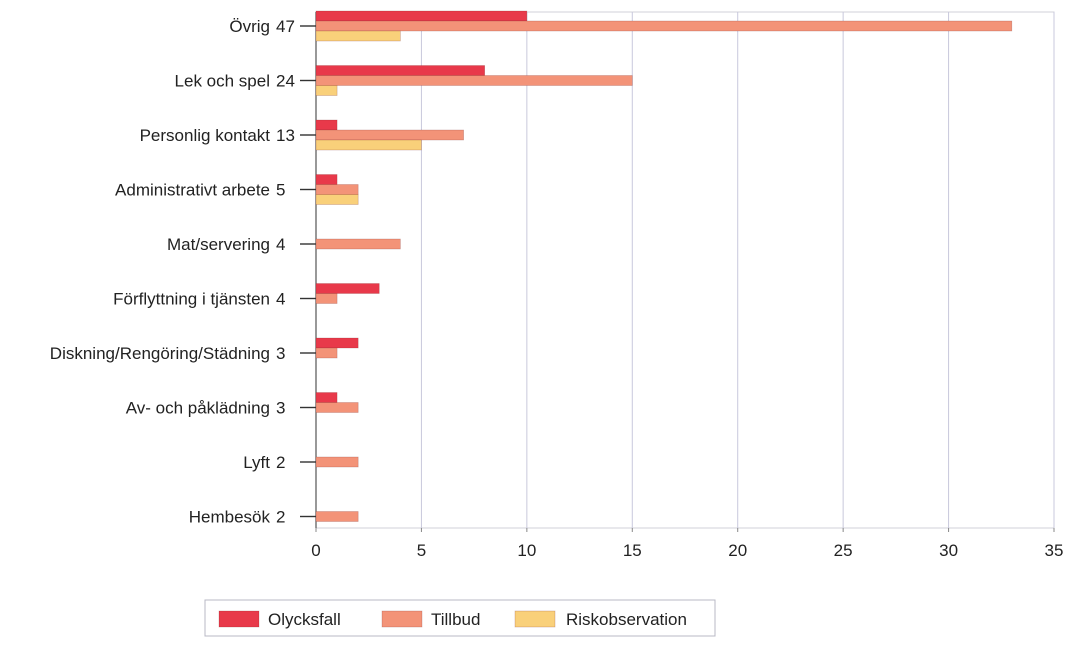 The height and width of the screenshot is (645, 1072). I want to click on category-label: Lek och spel, so click(222, 81).